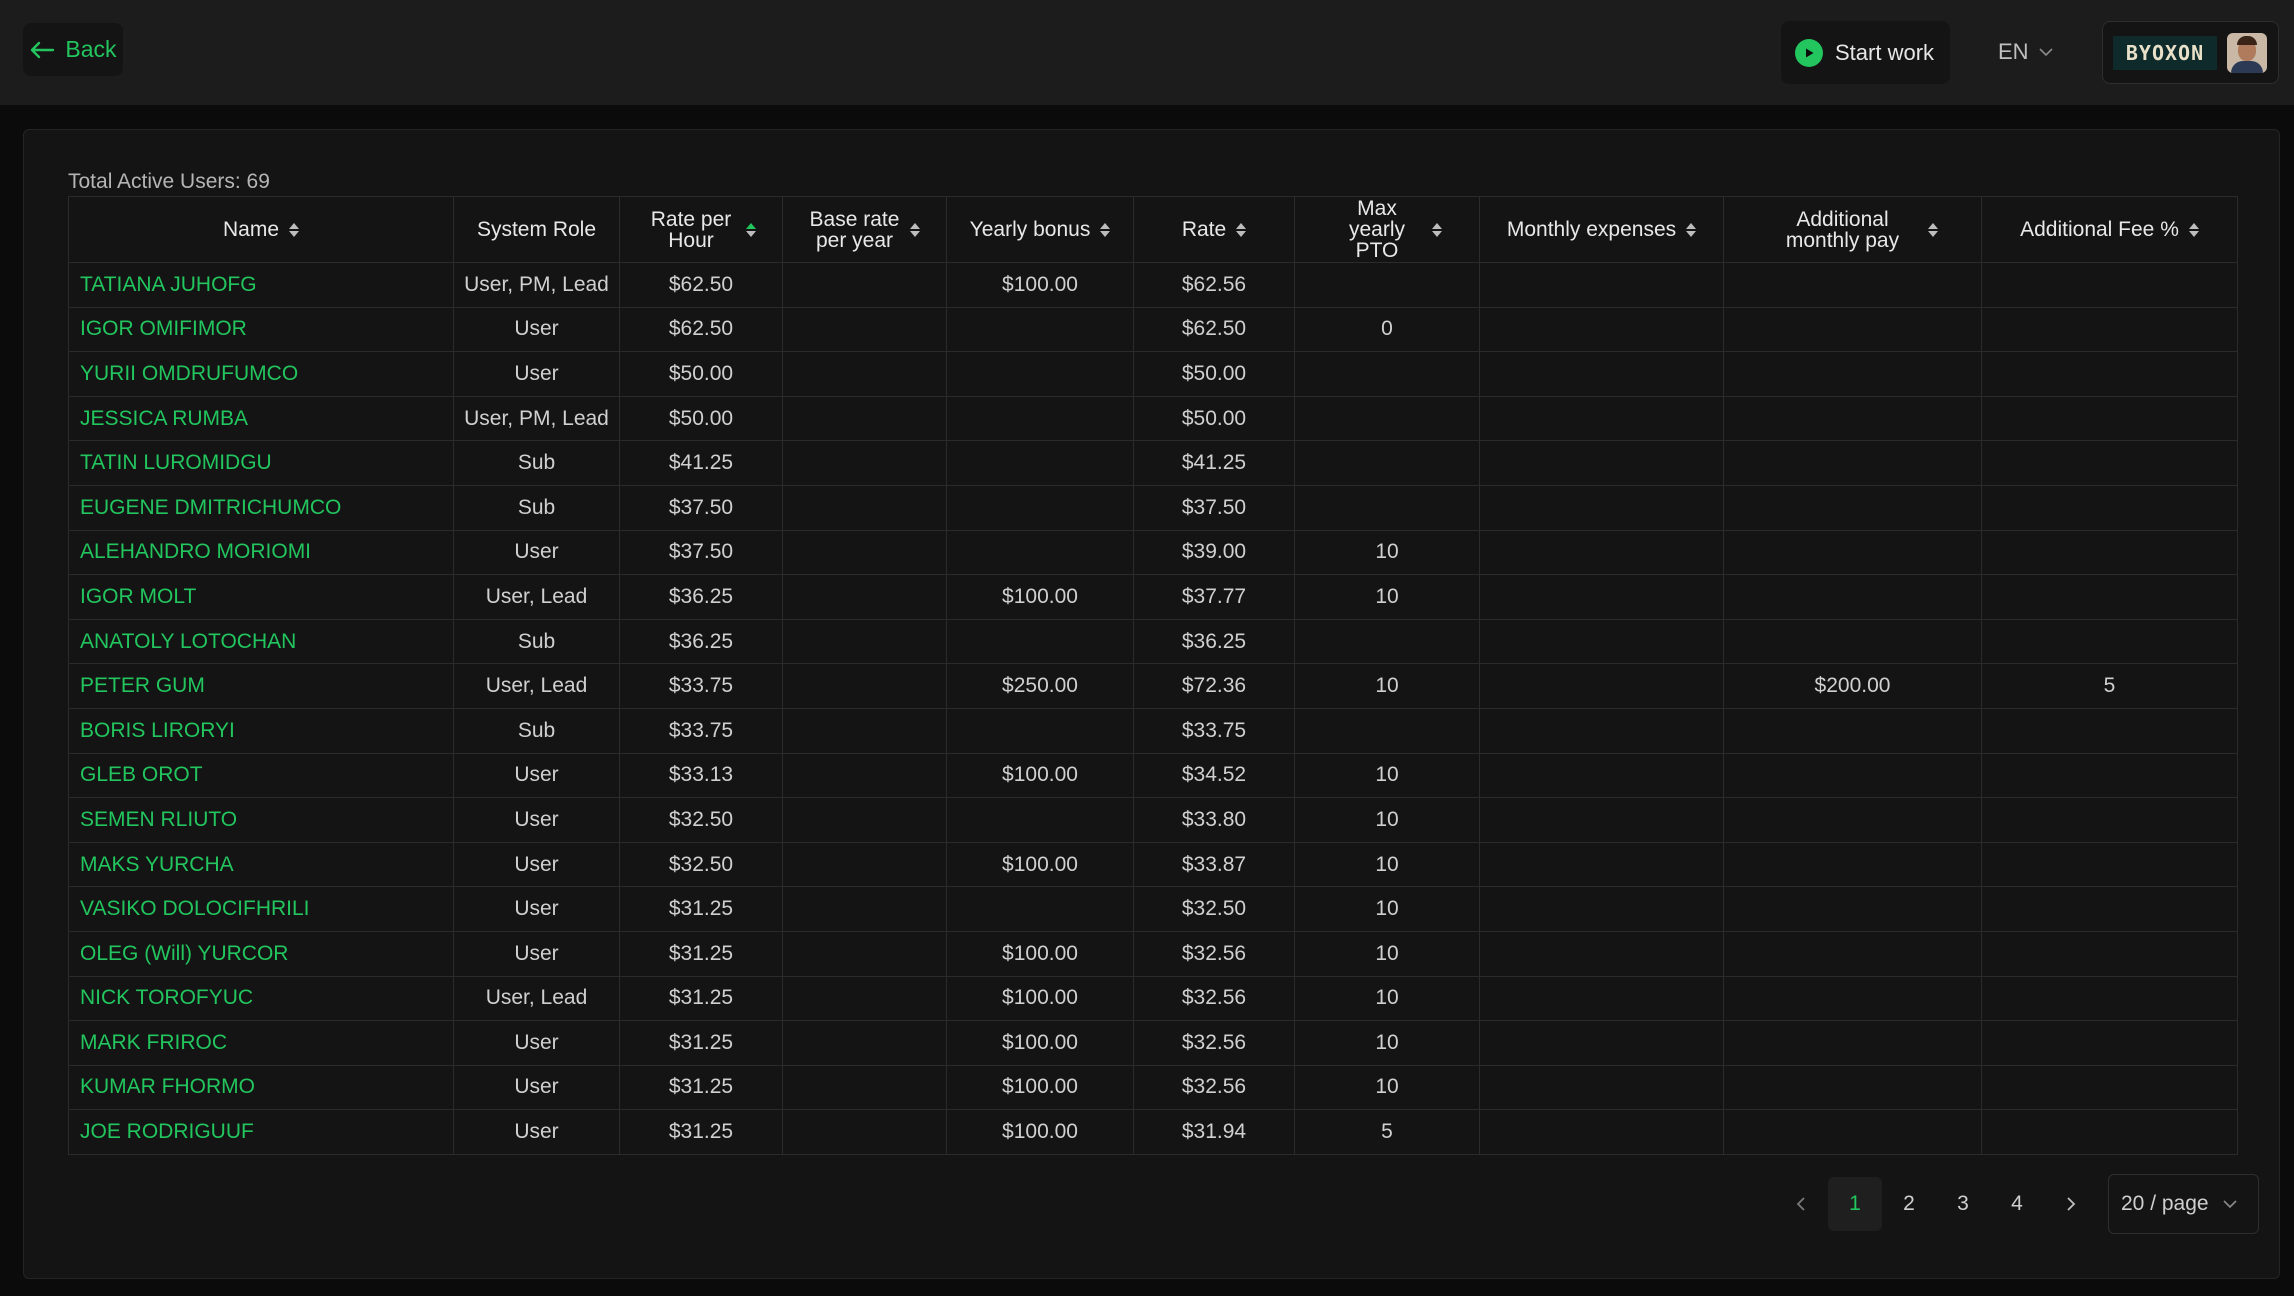  What do you see at coordinates (261, 775) in the screenshot?
I see `user-name-link: GLEB OROT` at bounding box center [261, 775].